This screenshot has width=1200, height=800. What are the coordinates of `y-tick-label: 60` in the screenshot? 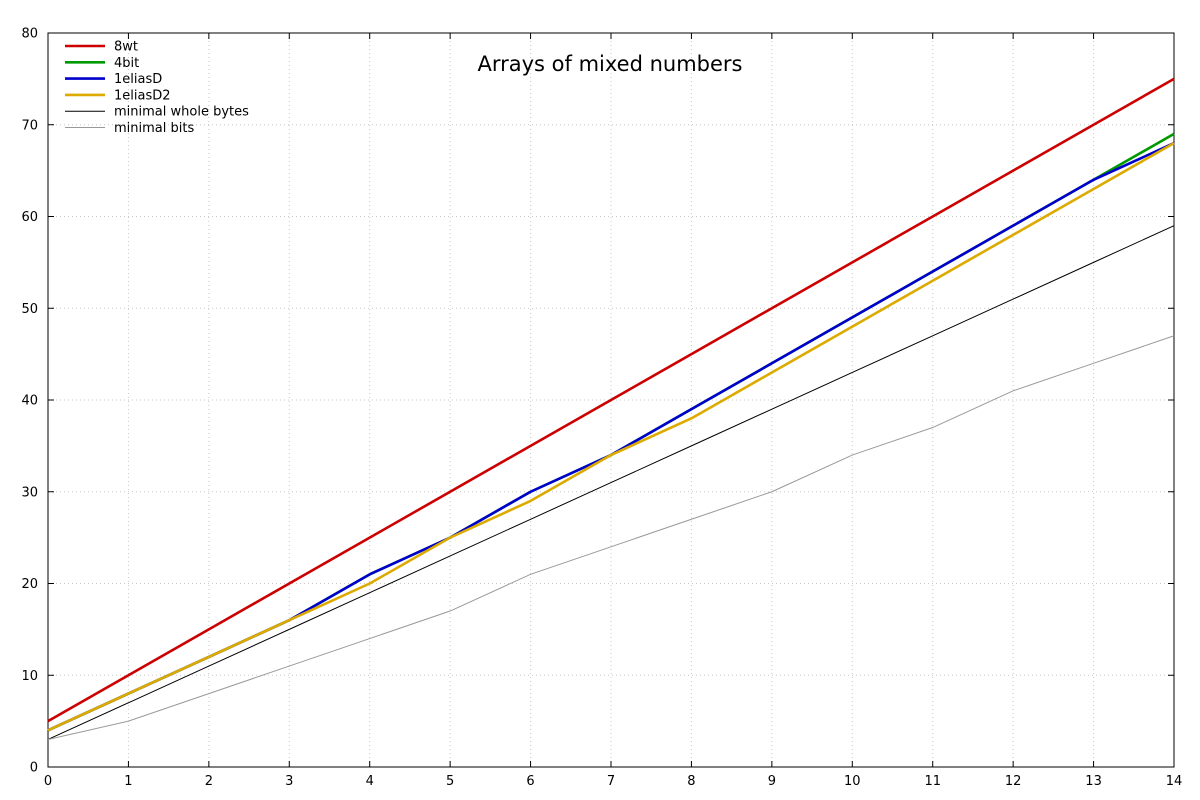 It's located at (29, 217).